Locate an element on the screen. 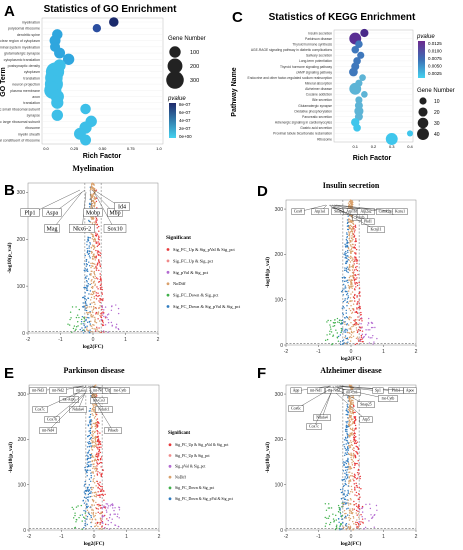  volcano-xtick-label: -1 is located at coordinates (318, 537).